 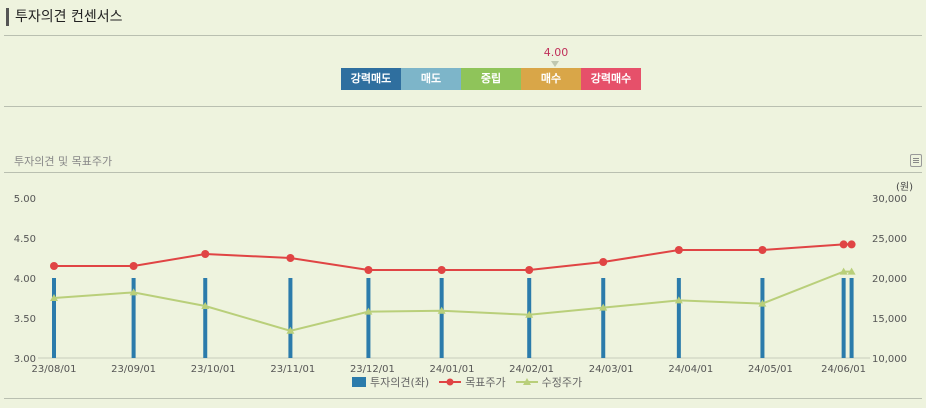 What do you see at coordinates (431, 79) in the screenshot?
I see `consensus-sell: 매도` at bounding box center [431, 79].